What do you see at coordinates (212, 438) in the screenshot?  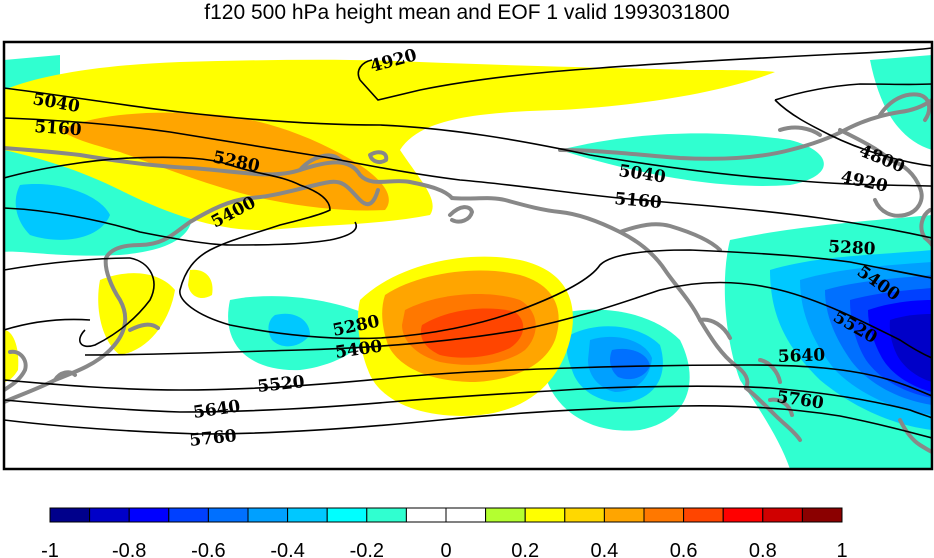 I see `contour-label: 5760` at bounding box center [212, 438].